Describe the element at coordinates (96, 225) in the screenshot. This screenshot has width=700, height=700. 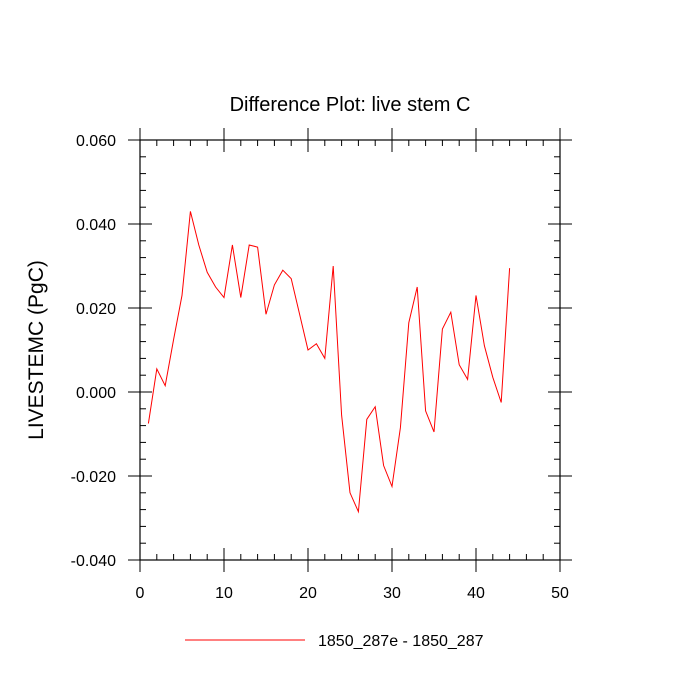
I see `y-tick-label: 0.040` at that location.